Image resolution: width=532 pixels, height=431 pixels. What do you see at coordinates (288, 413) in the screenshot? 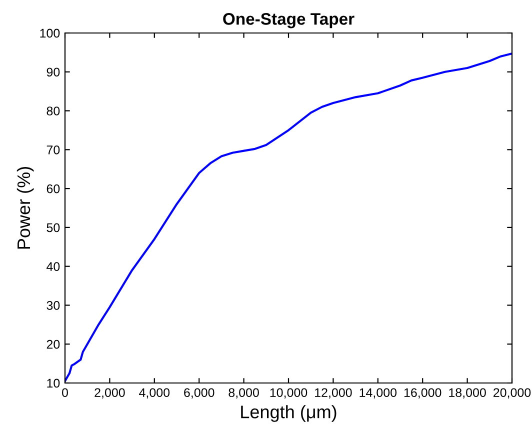
I see `x-axis-title: Length (μm)` at bounding box center [288, 413].